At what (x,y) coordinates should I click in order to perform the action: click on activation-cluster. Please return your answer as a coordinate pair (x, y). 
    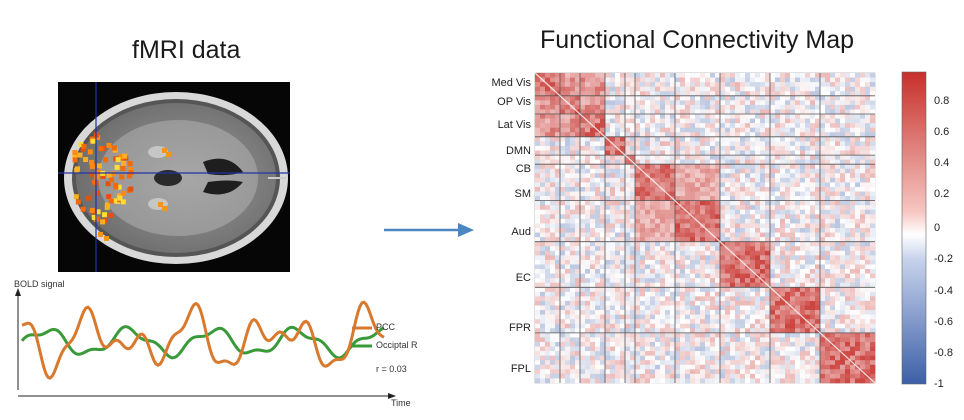
    Looking at the image, I should click on (121, 186).